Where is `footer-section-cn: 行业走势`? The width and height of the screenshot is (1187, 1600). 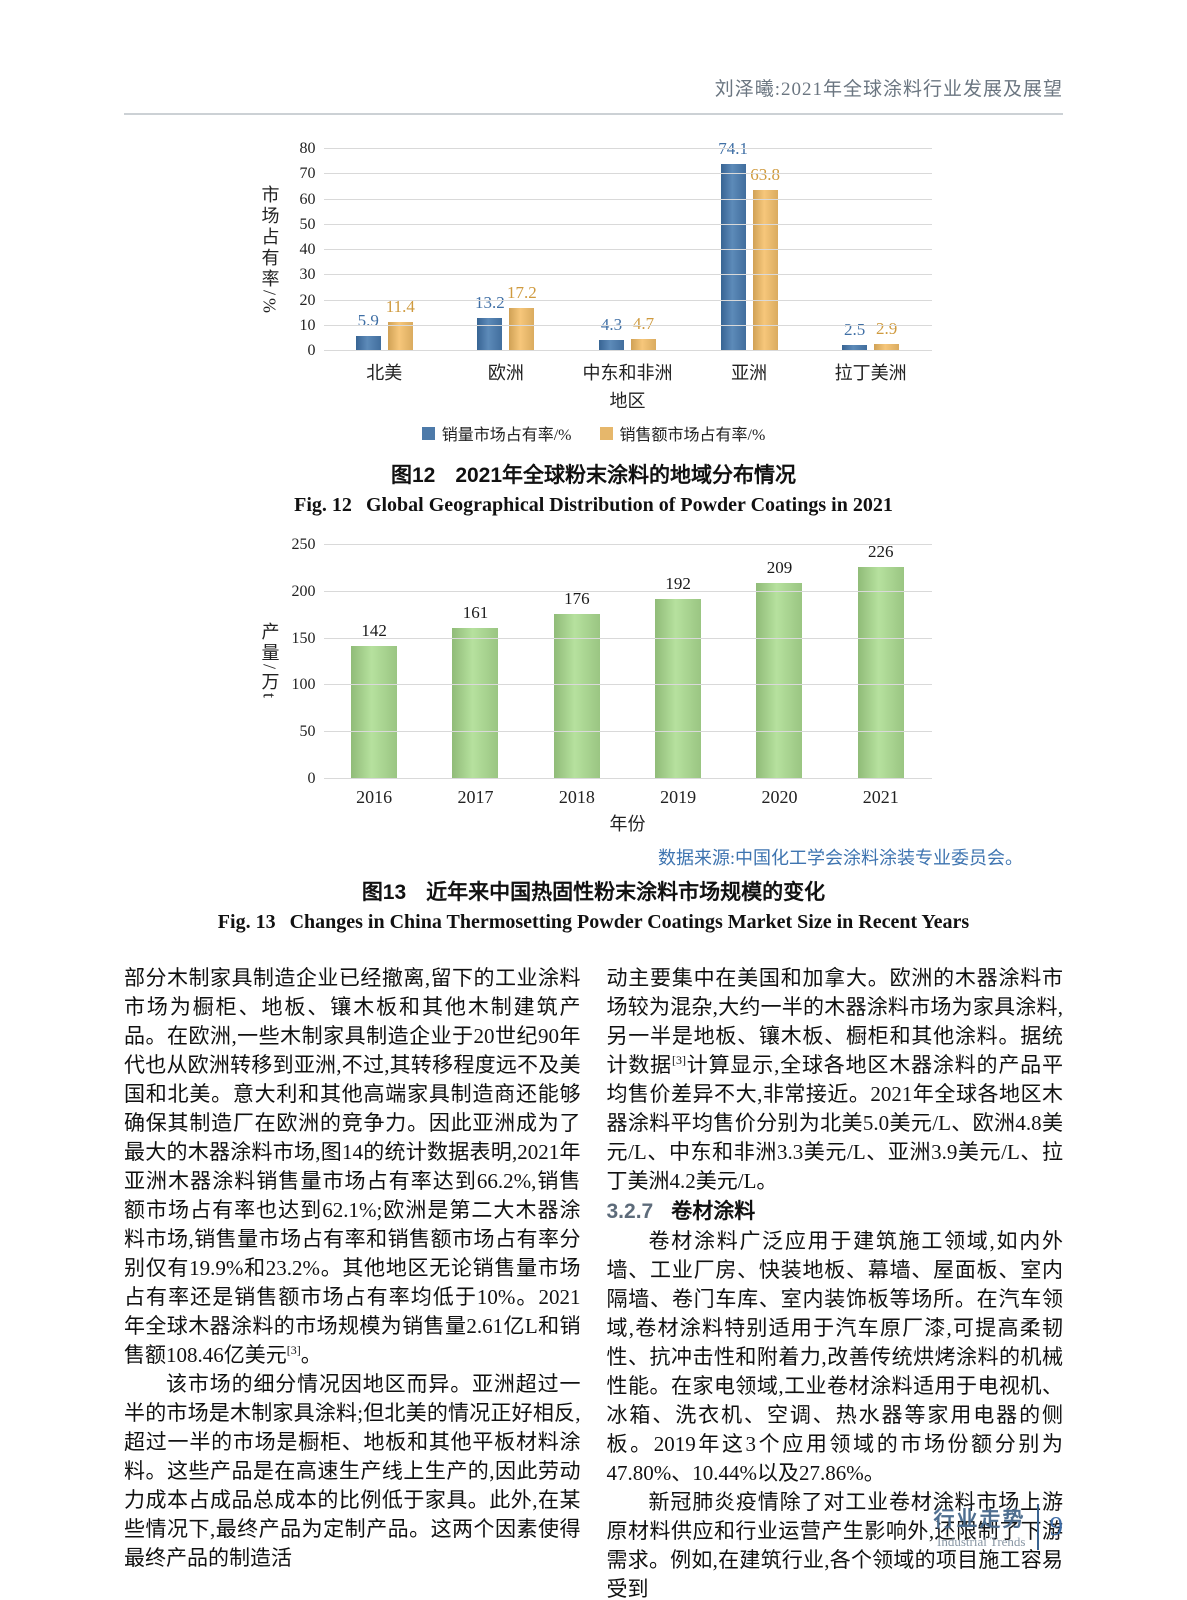 footer-section-cn: 行业走势 is located at coordinates (979, 1519).